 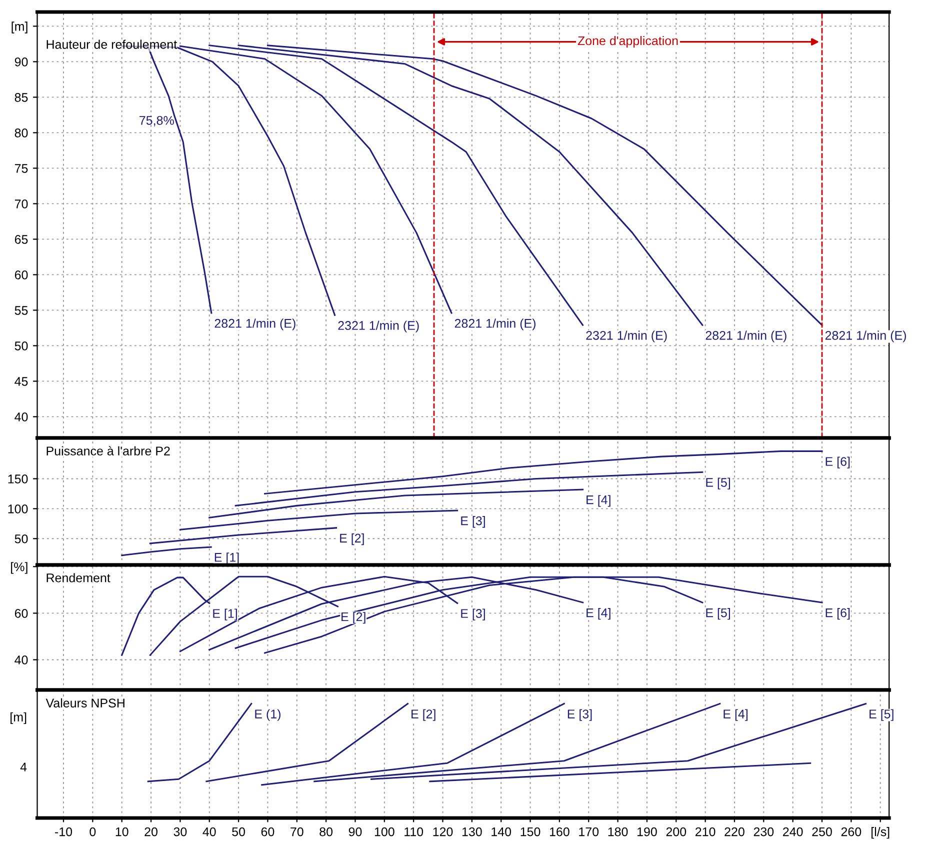 I want to click on x-tick-label: 260, so click(x=851, y=831).